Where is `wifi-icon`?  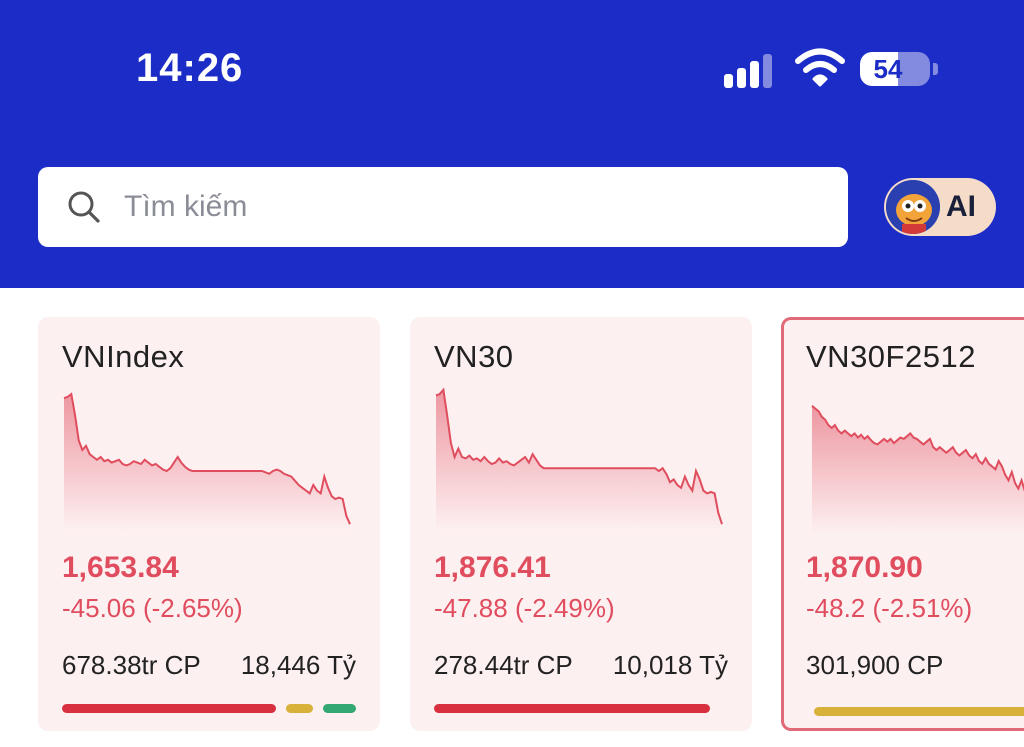
wifi-icon is located at coordinates (820, 67).